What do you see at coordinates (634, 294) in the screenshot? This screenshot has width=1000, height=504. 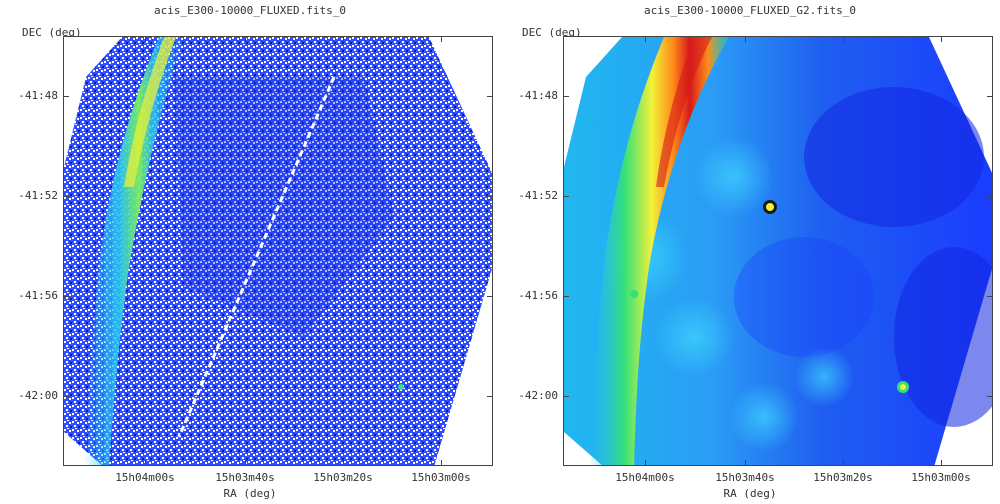 I see `right-point-source` at bounding box center [634, 294].